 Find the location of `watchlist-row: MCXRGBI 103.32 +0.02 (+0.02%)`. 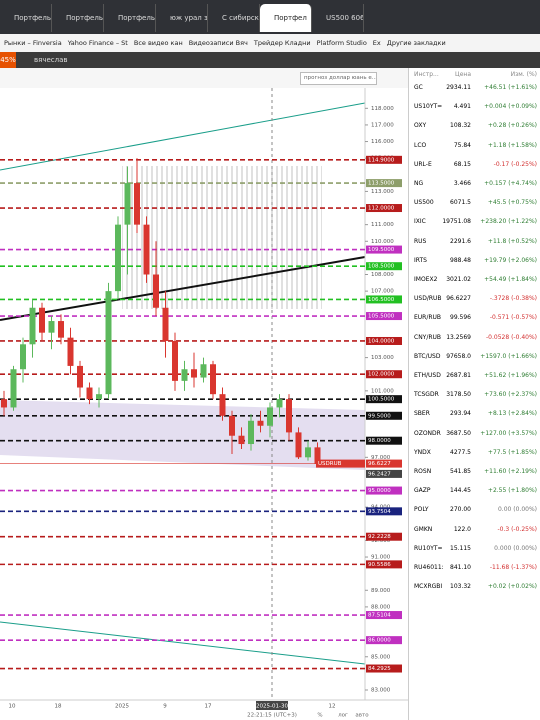

watchlist-row: MCXRGBI 103.32 +0.02 (+0.02%) is located at coordinates (474, 587).